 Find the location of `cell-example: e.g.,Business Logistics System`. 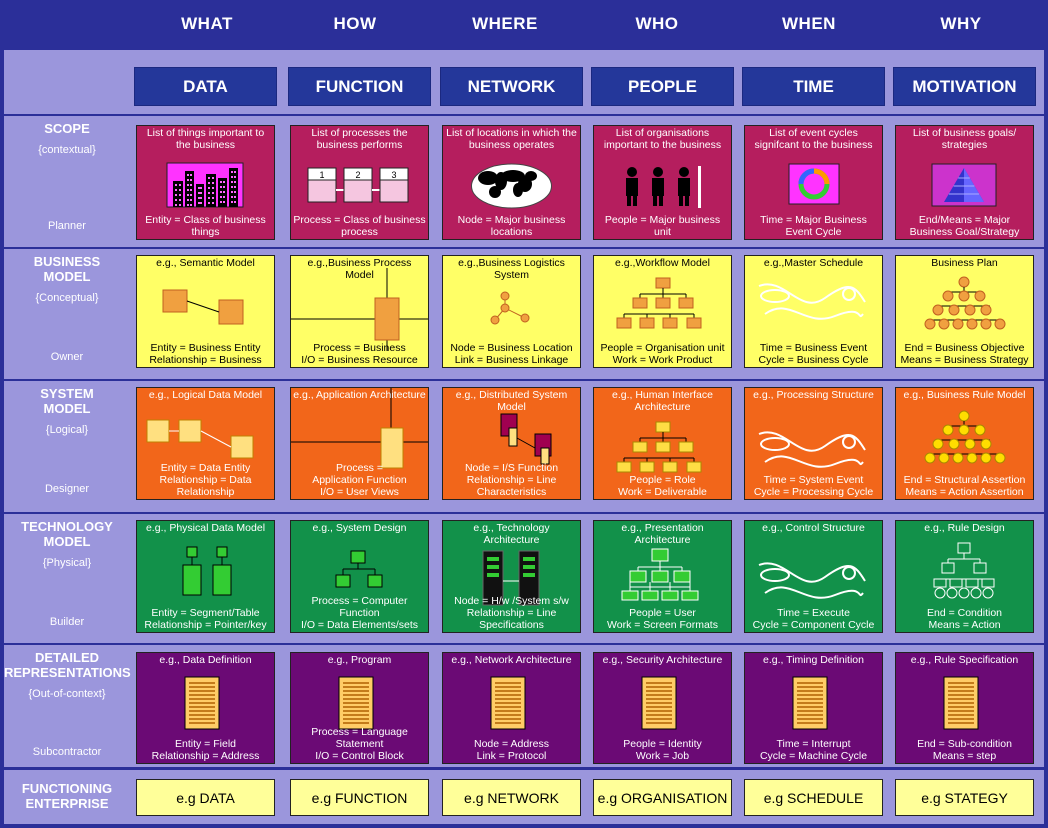

cell-example: e.g.,Business Logistics System is located at coordinates (511, 269).